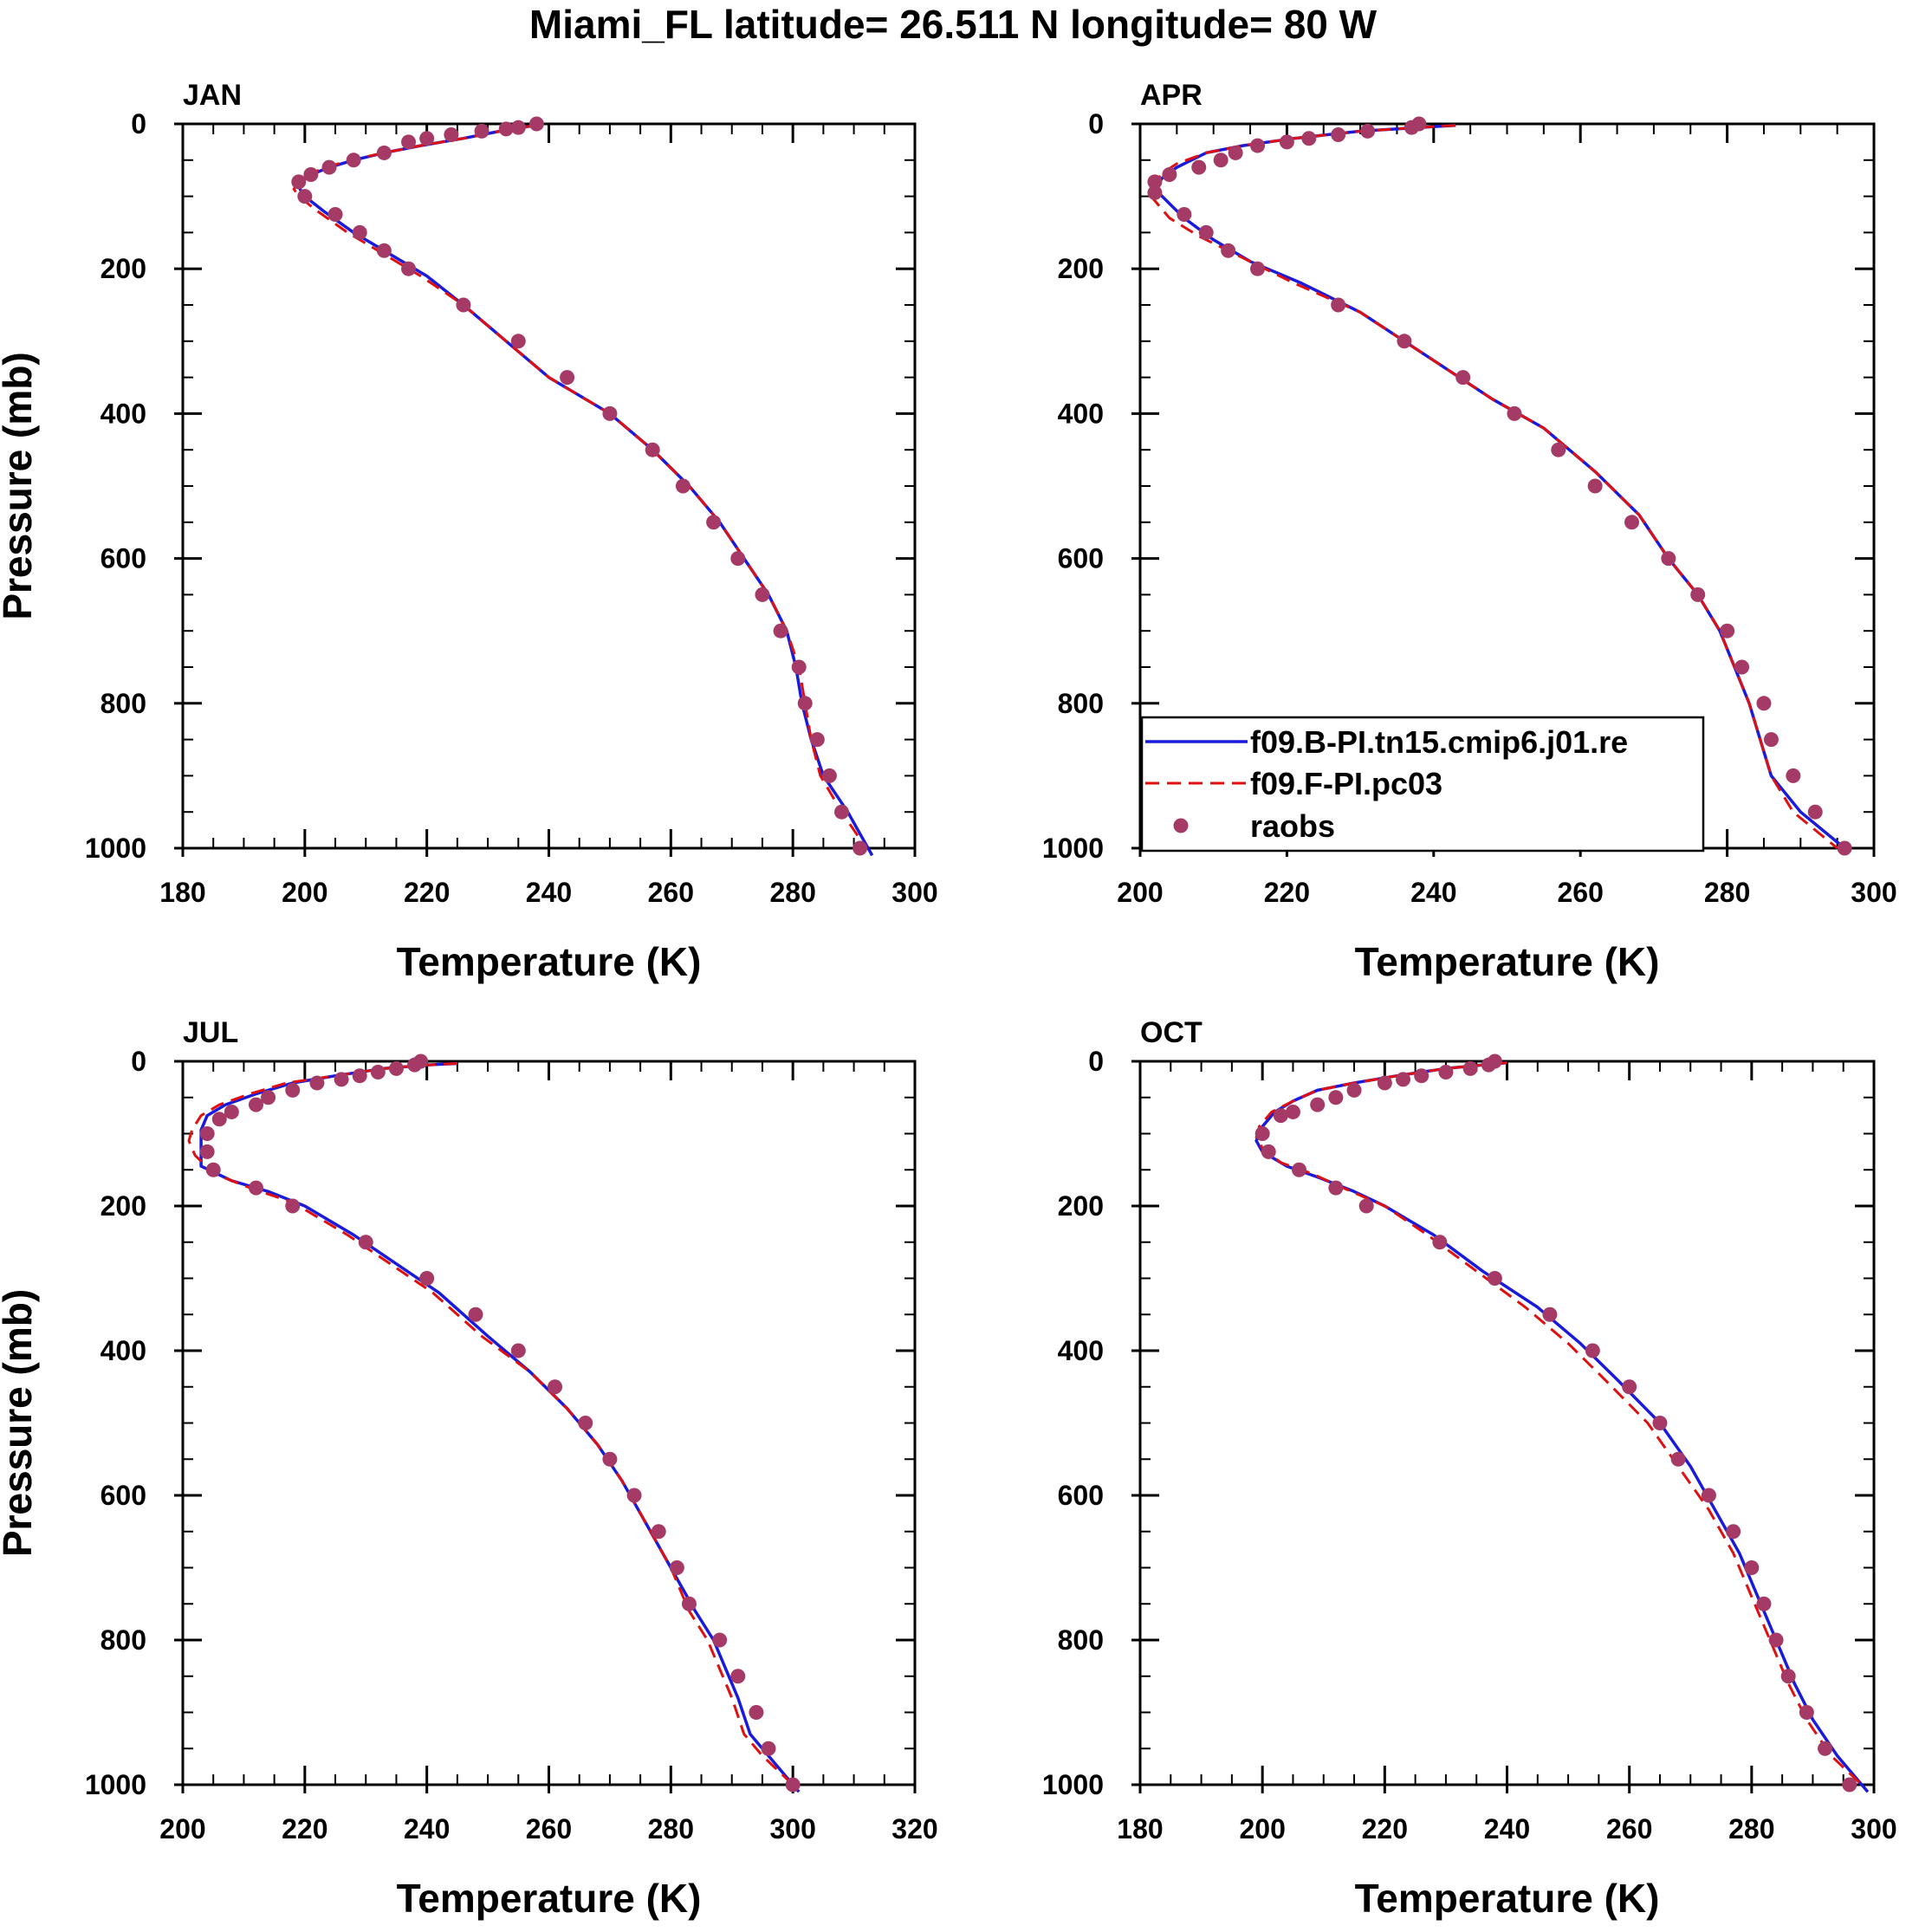  Describe the element at coordinates (1073, 1785) in the screenshot. I see `oct-ytick-label: 1000` at that location.